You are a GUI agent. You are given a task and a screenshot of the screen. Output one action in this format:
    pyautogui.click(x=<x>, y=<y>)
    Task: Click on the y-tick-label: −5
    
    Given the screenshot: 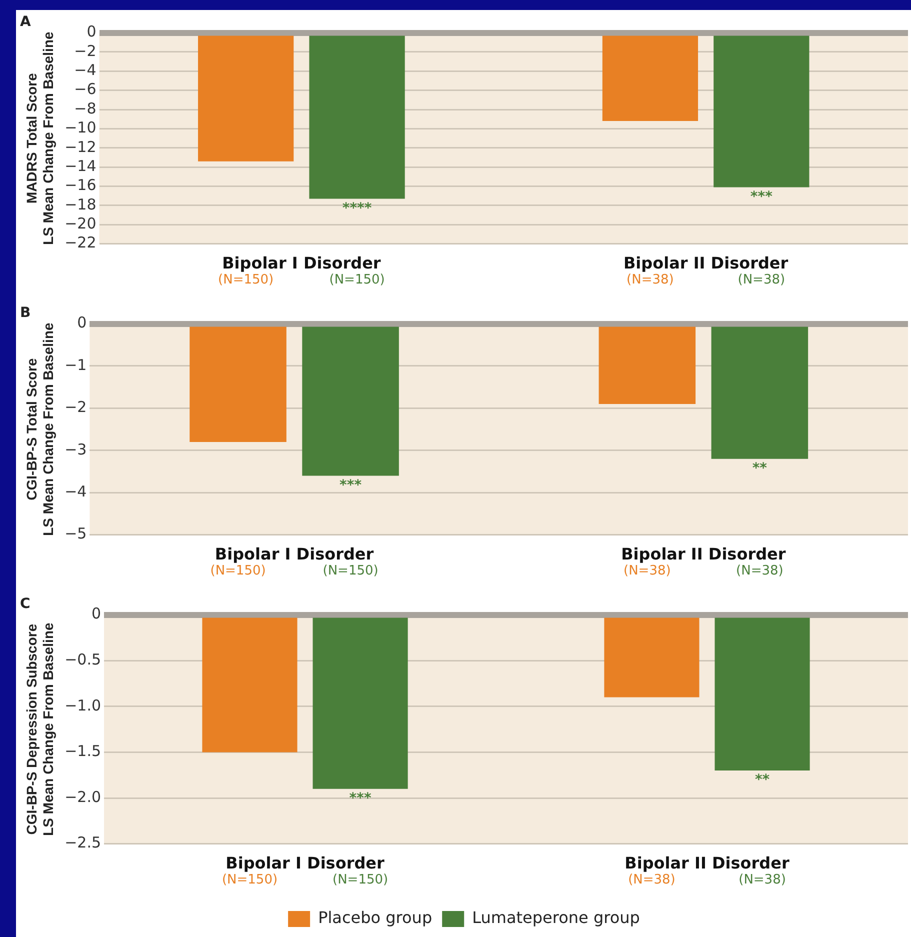 What is the action you would take?
    pyautogui.click(x=75, y=533)
    